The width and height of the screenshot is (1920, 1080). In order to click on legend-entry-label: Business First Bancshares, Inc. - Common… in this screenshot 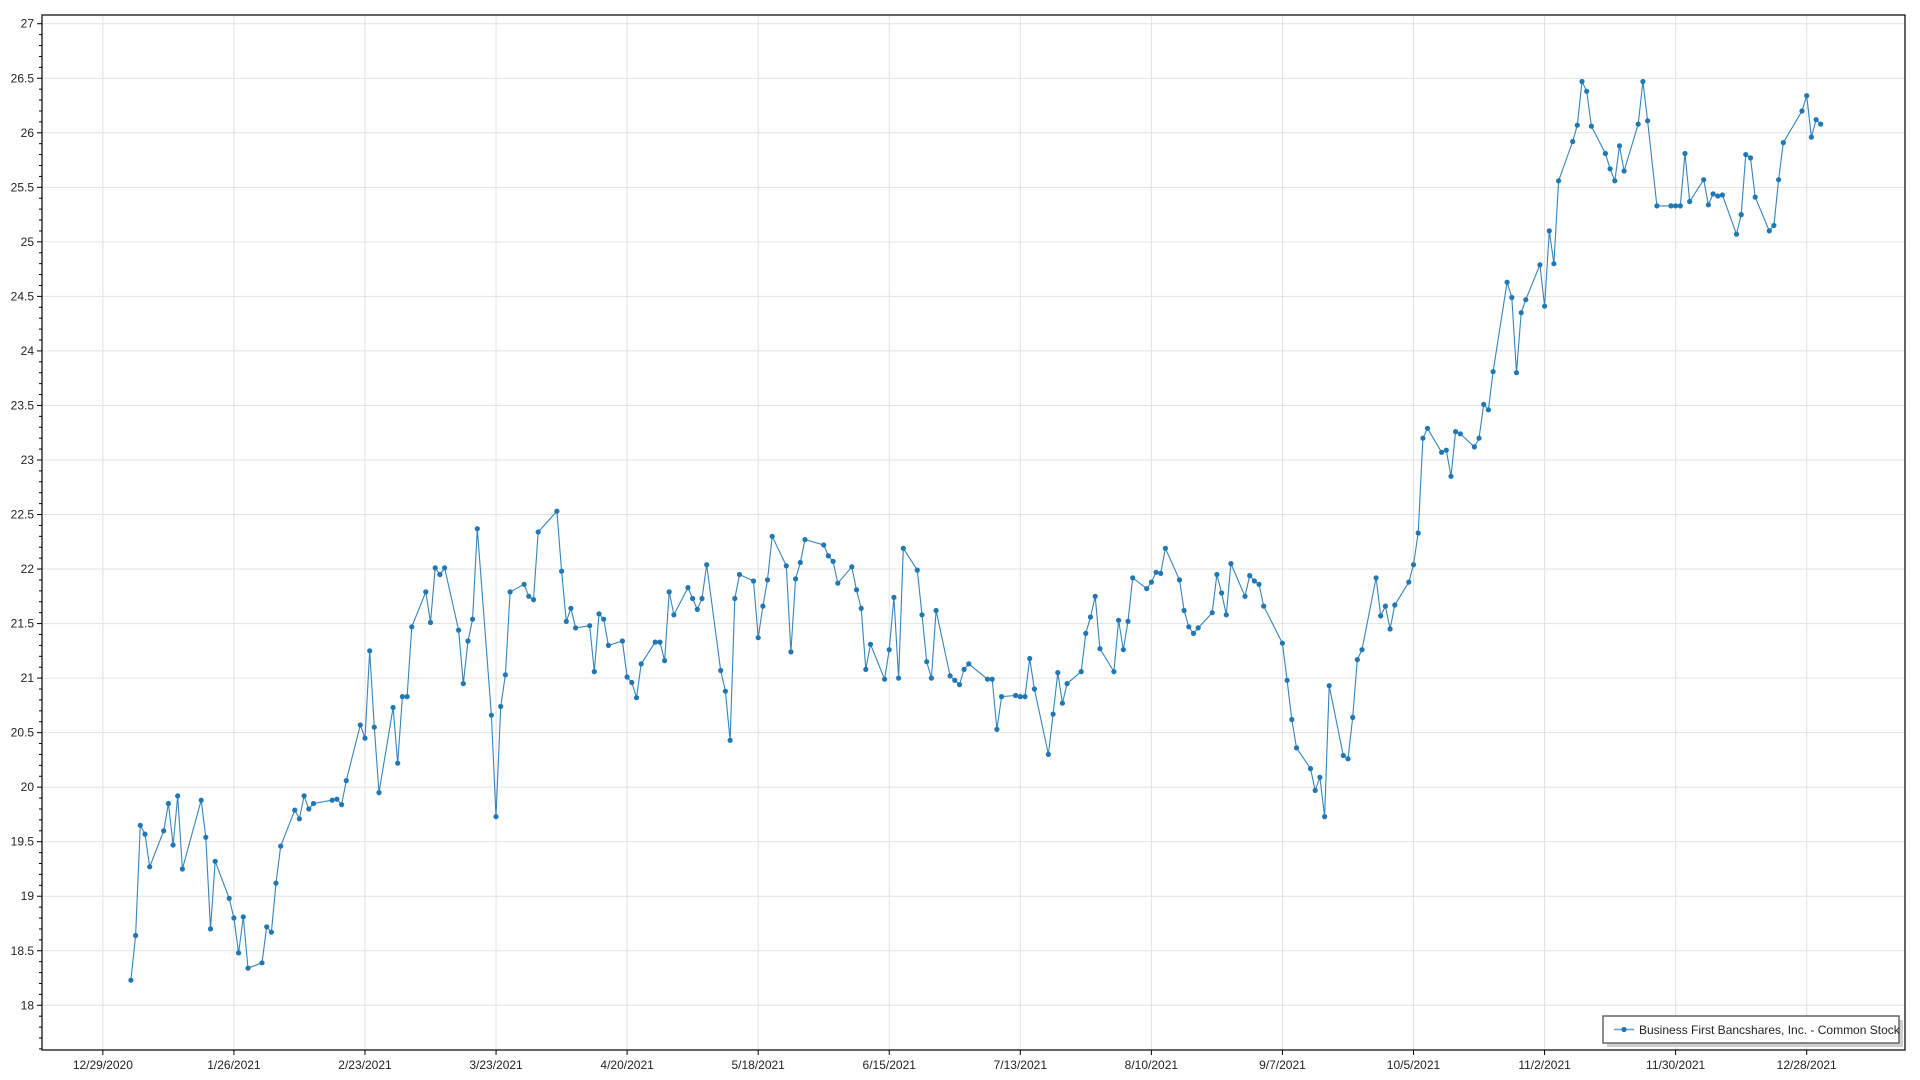, I will do `click(1770, 1030)`.